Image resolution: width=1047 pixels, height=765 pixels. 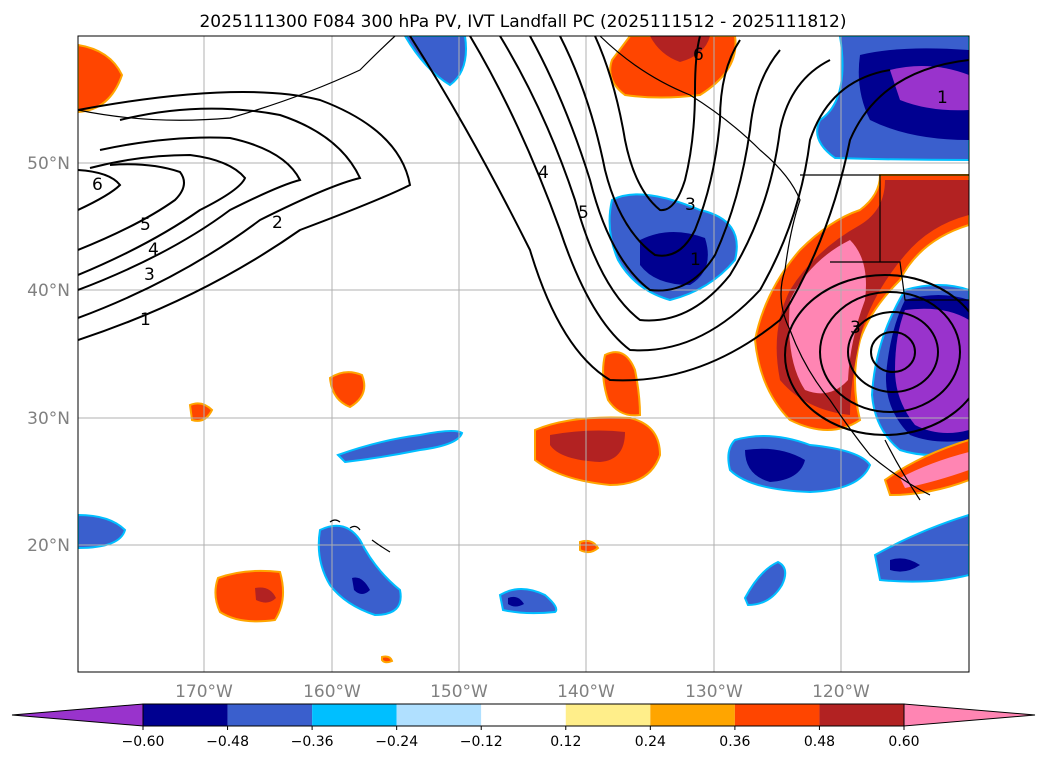 What do you see at coordinates (102, 531) in the screenshot?
I see `shade-west-negative` at bounding box center [102, 531].